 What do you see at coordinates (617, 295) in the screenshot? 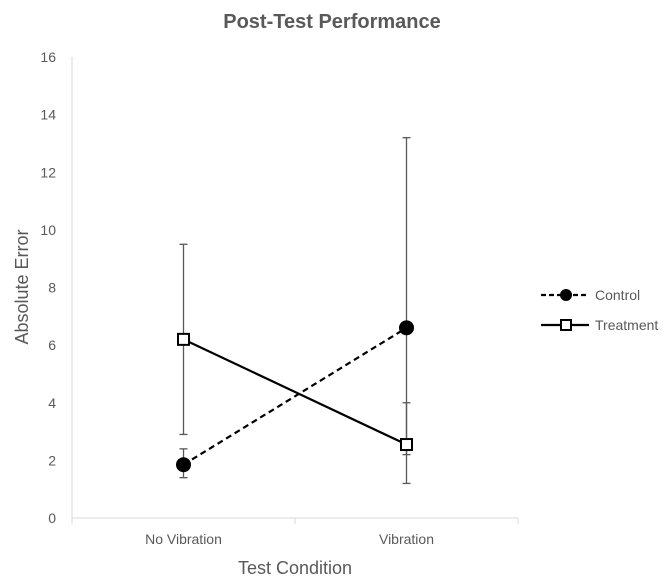
I see `legend-label: Control` at bounding box center [617, 295].